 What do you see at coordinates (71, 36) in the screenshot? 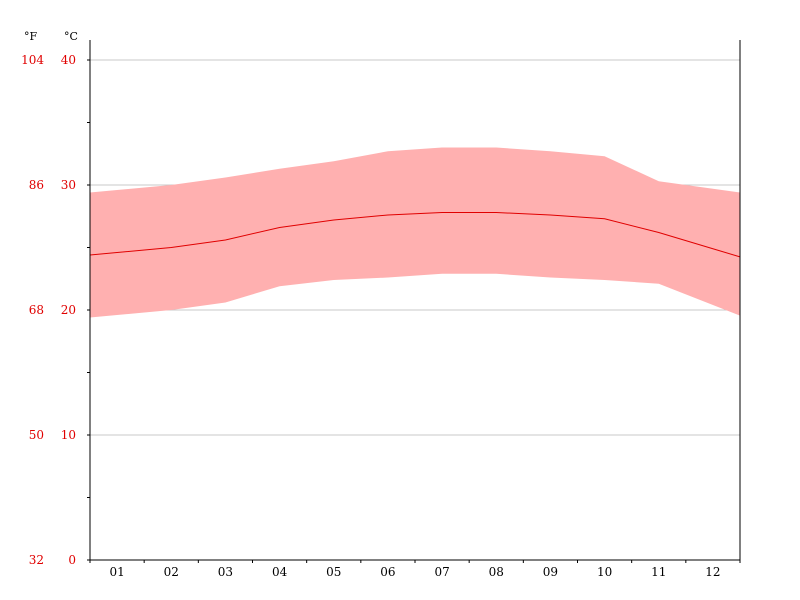
I see `celsius-unit-label: °C` at bounding box center [71, 36].